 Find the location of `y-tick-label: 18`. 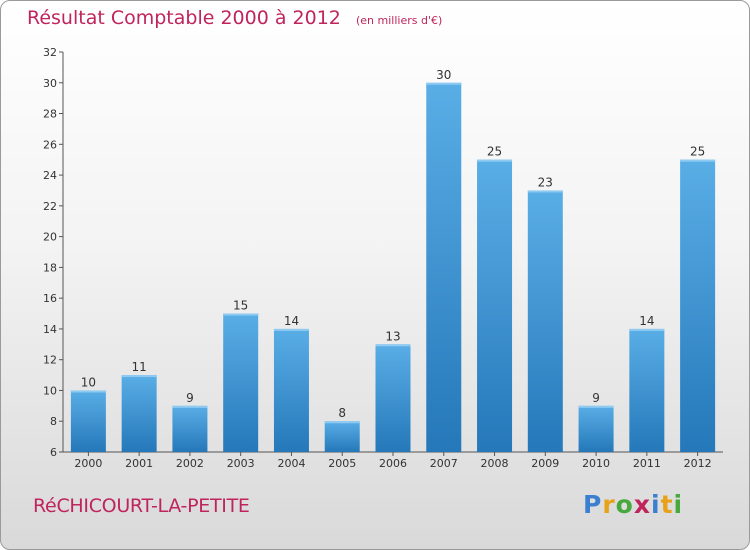

y-tick-label: 18 is located at coordinates (50, 267).